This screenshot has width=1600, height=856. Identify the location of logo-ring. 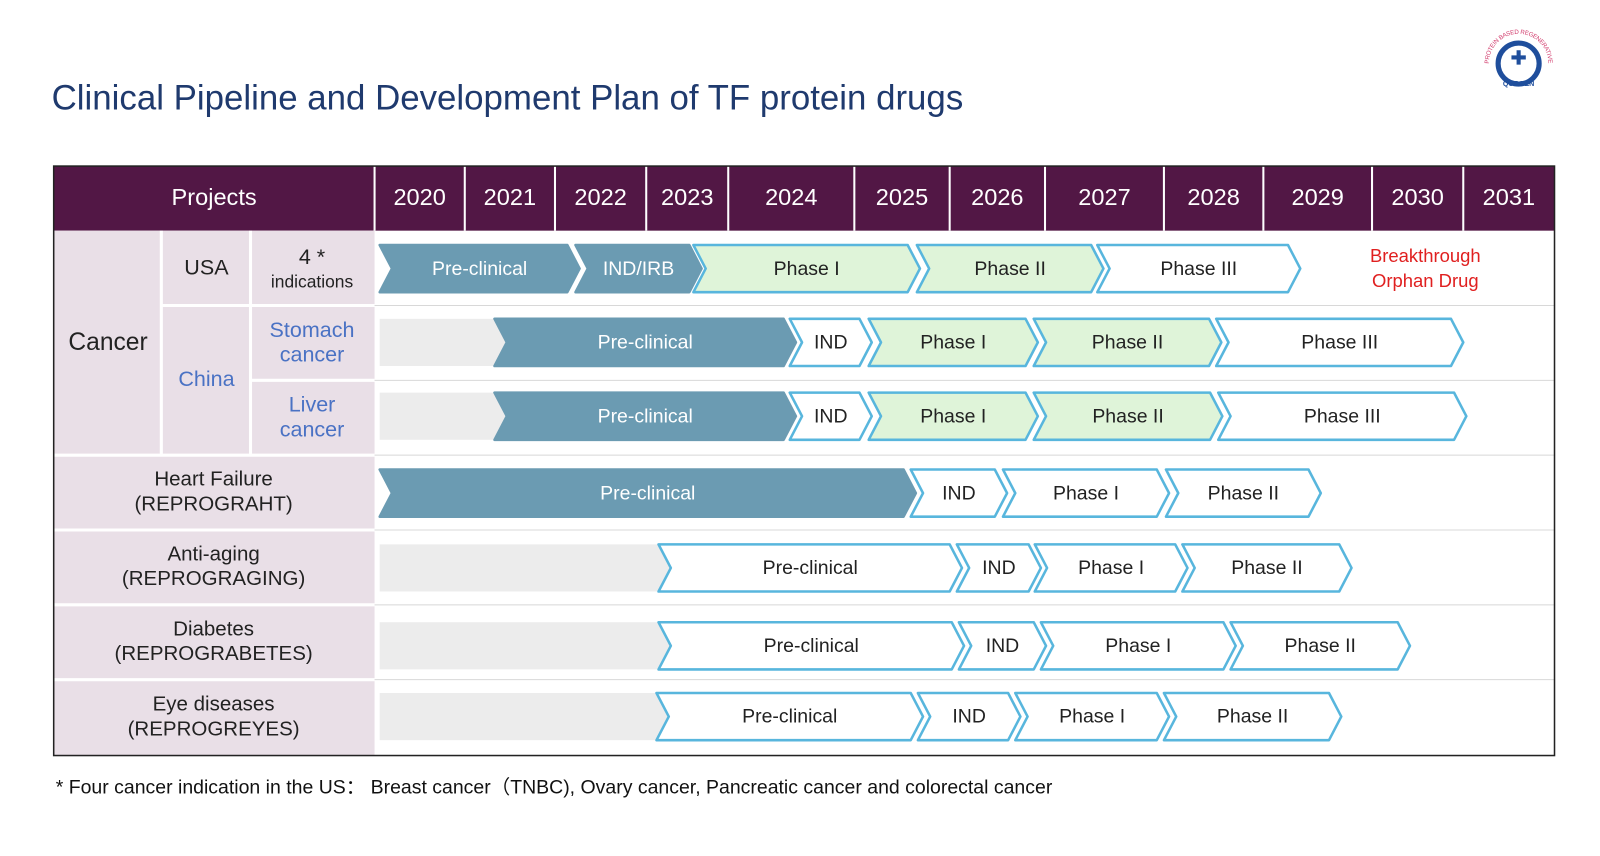
(1518, 63).